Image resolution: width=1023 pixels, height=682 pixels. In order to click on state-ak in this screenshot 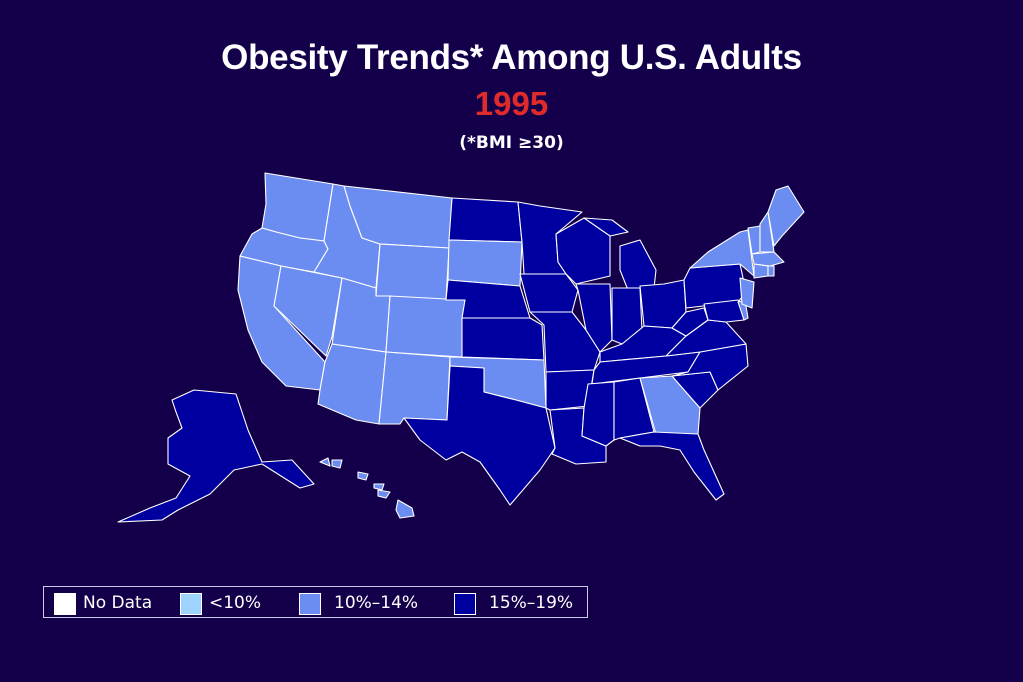, I will do `click(216, 456)`.